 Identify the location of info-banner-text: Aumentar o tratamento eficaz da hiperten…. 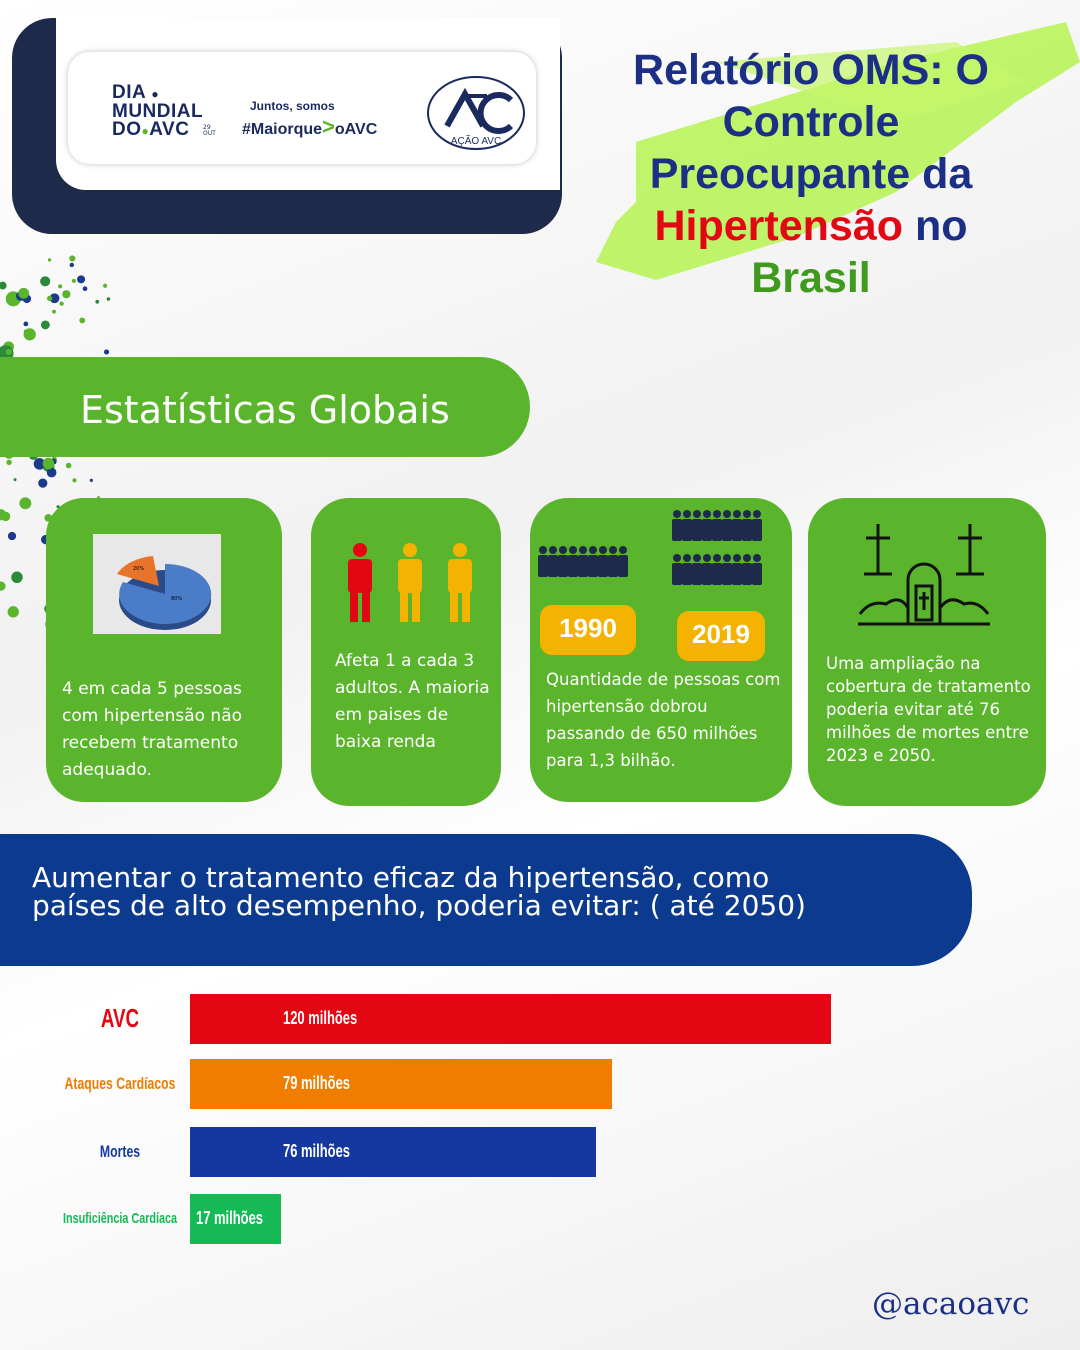
(419, 891).